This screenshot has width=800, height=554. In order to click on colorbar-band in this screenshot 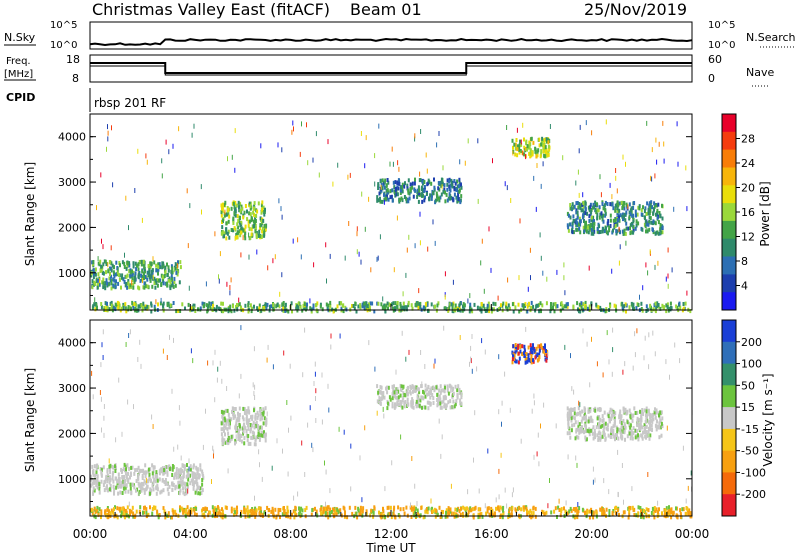, I will do `click(729, 230)`.